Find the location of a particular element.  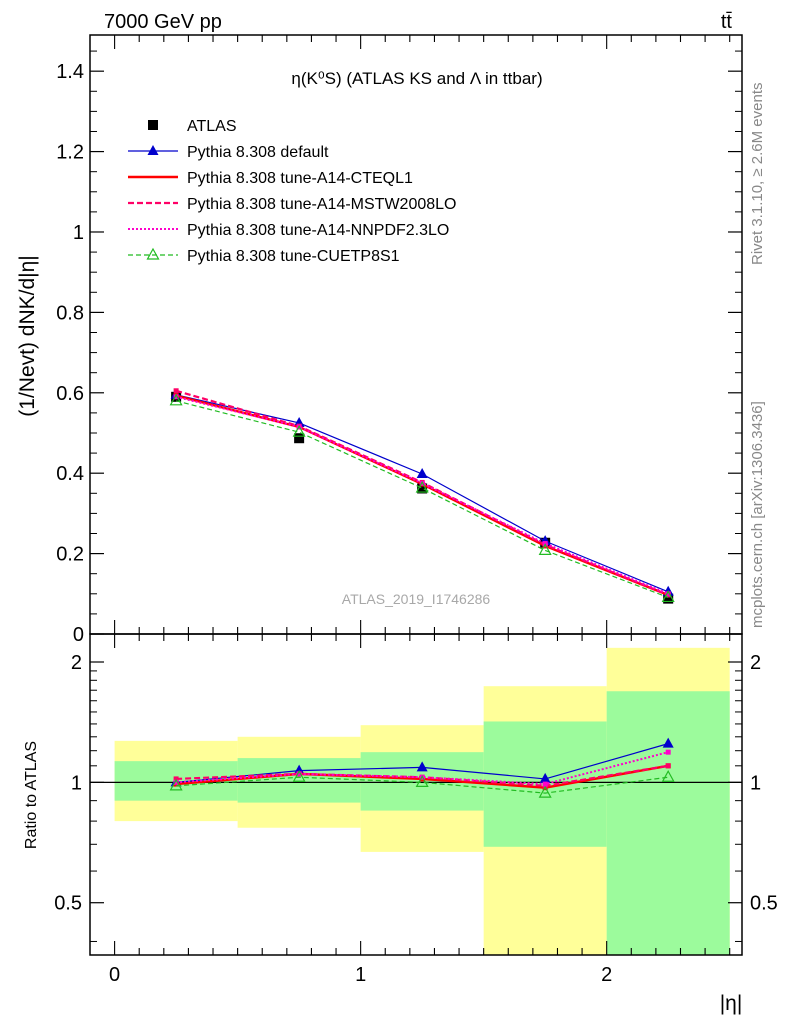

legend-marker-atlas is located at coordinates (153, 125).